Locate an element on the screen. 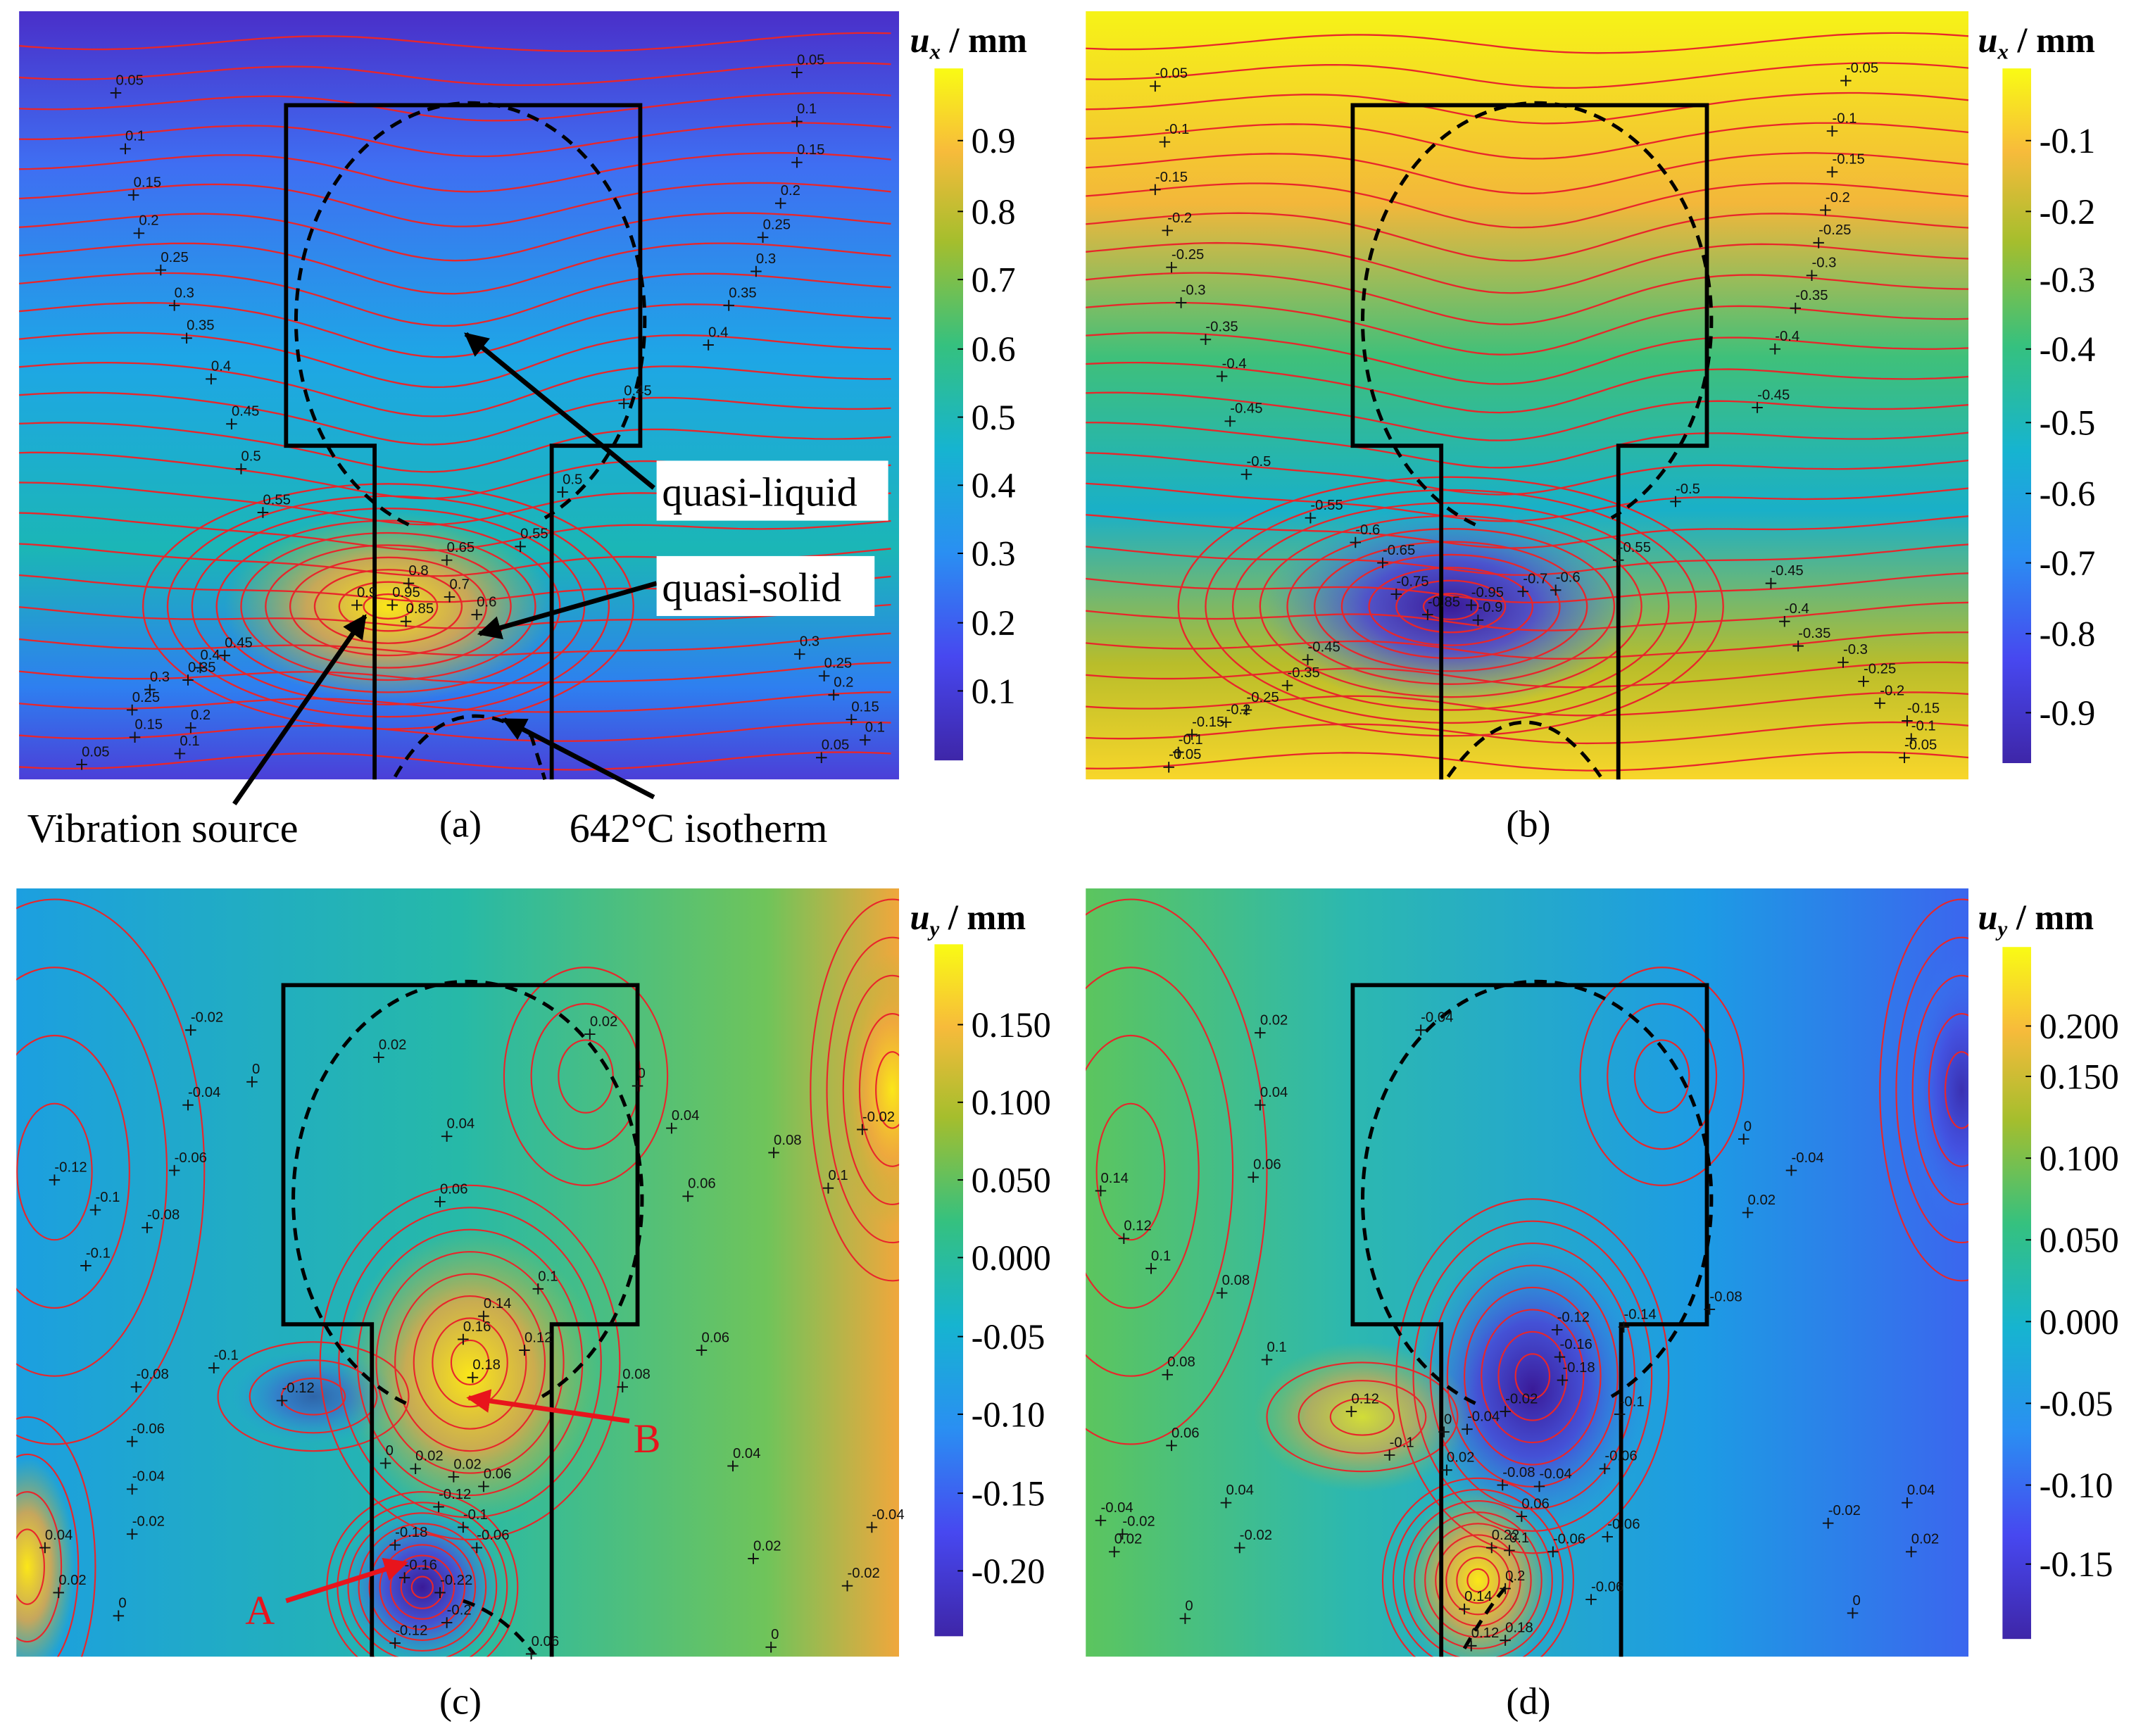  contour-label: 0.04 is located at coordinates (1921, 1490).